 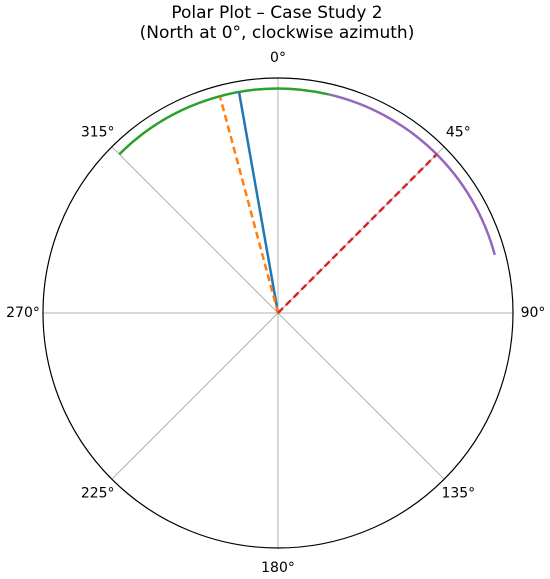 What do you see at coordinates (23, 313) in the screenshot?
I see `theta-tick-label: 270°` at bounding box center [23, 313].